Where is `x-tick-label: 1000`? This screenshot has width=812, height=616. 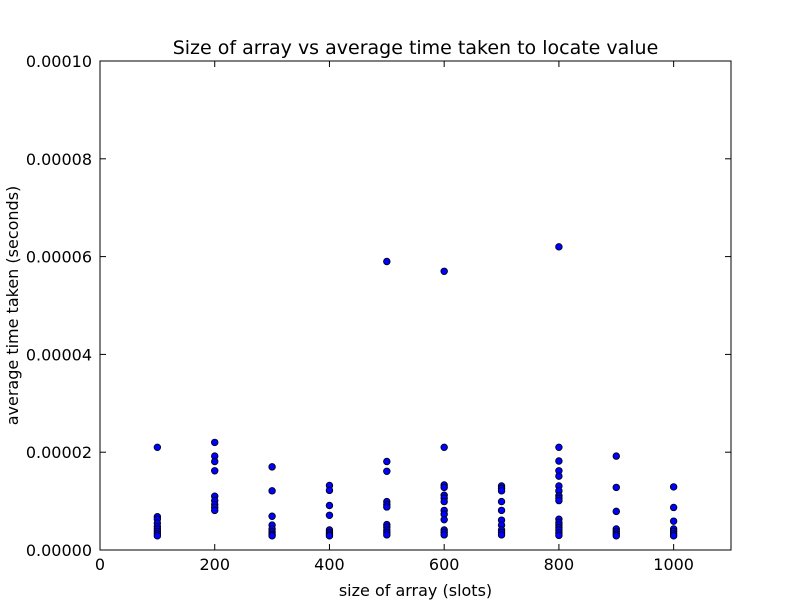 x-tick-label: 1000 is located at coordinates (673, 564).